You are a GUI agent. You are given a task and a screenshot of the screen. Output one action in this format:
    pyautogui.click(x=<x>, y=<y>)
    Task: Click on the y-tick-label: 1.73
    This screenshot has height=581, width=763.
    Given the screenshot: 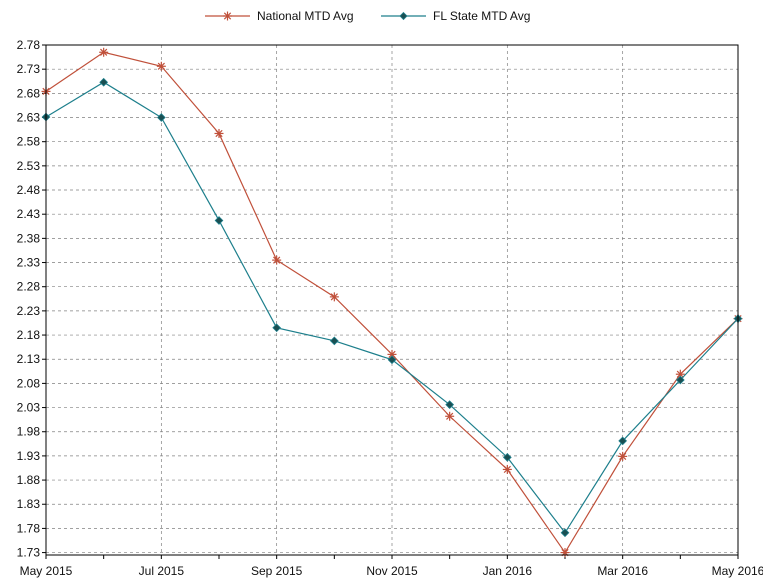 What is the action you would take?
    pyautogui.click(x=29, y=553)
    